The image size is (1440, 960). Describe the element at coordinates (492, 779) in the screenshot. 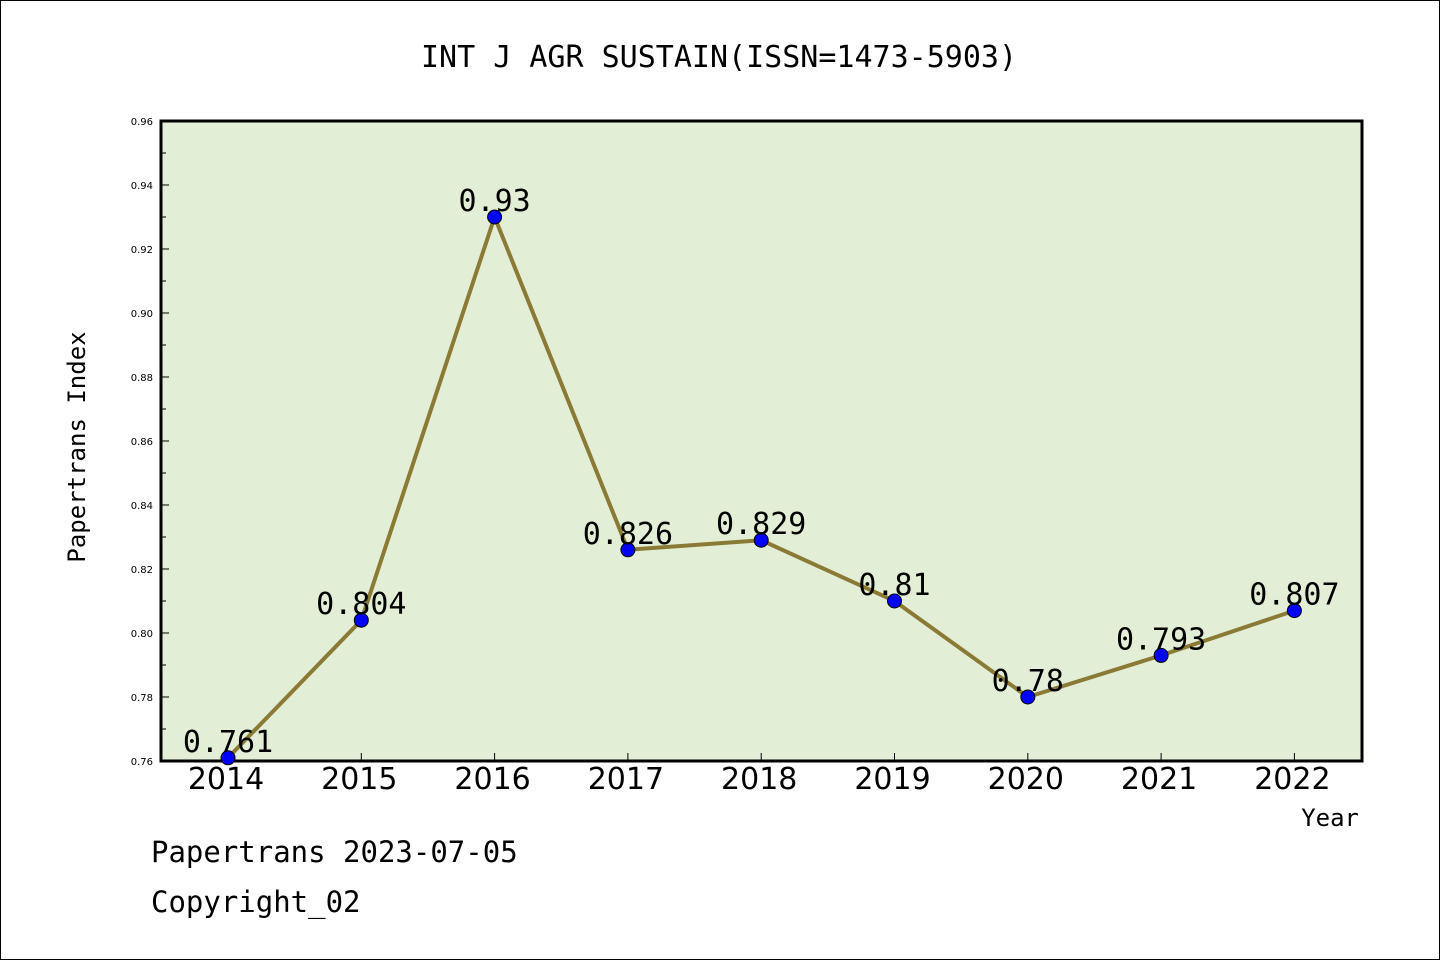

I see `x-tick-label: 2016` at that location.